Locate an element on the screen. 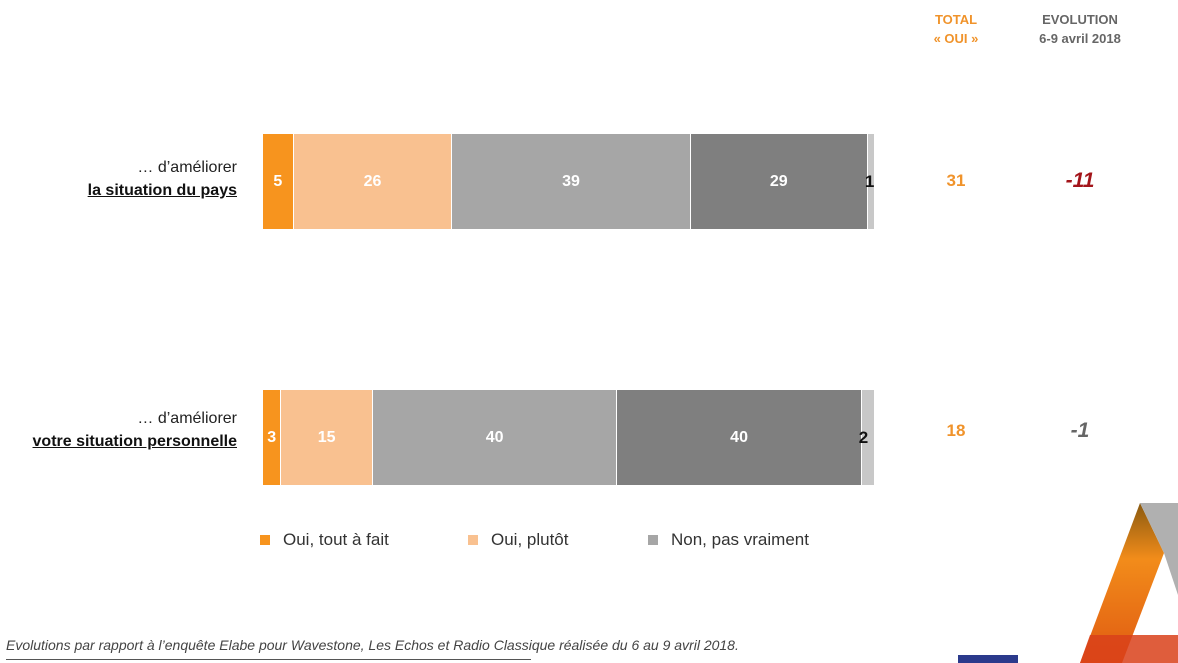 This screenshot has height=663, width=1178. stacked-bar-personnelle: 3 15 40 40 2 is located at coordinates (568, 437).